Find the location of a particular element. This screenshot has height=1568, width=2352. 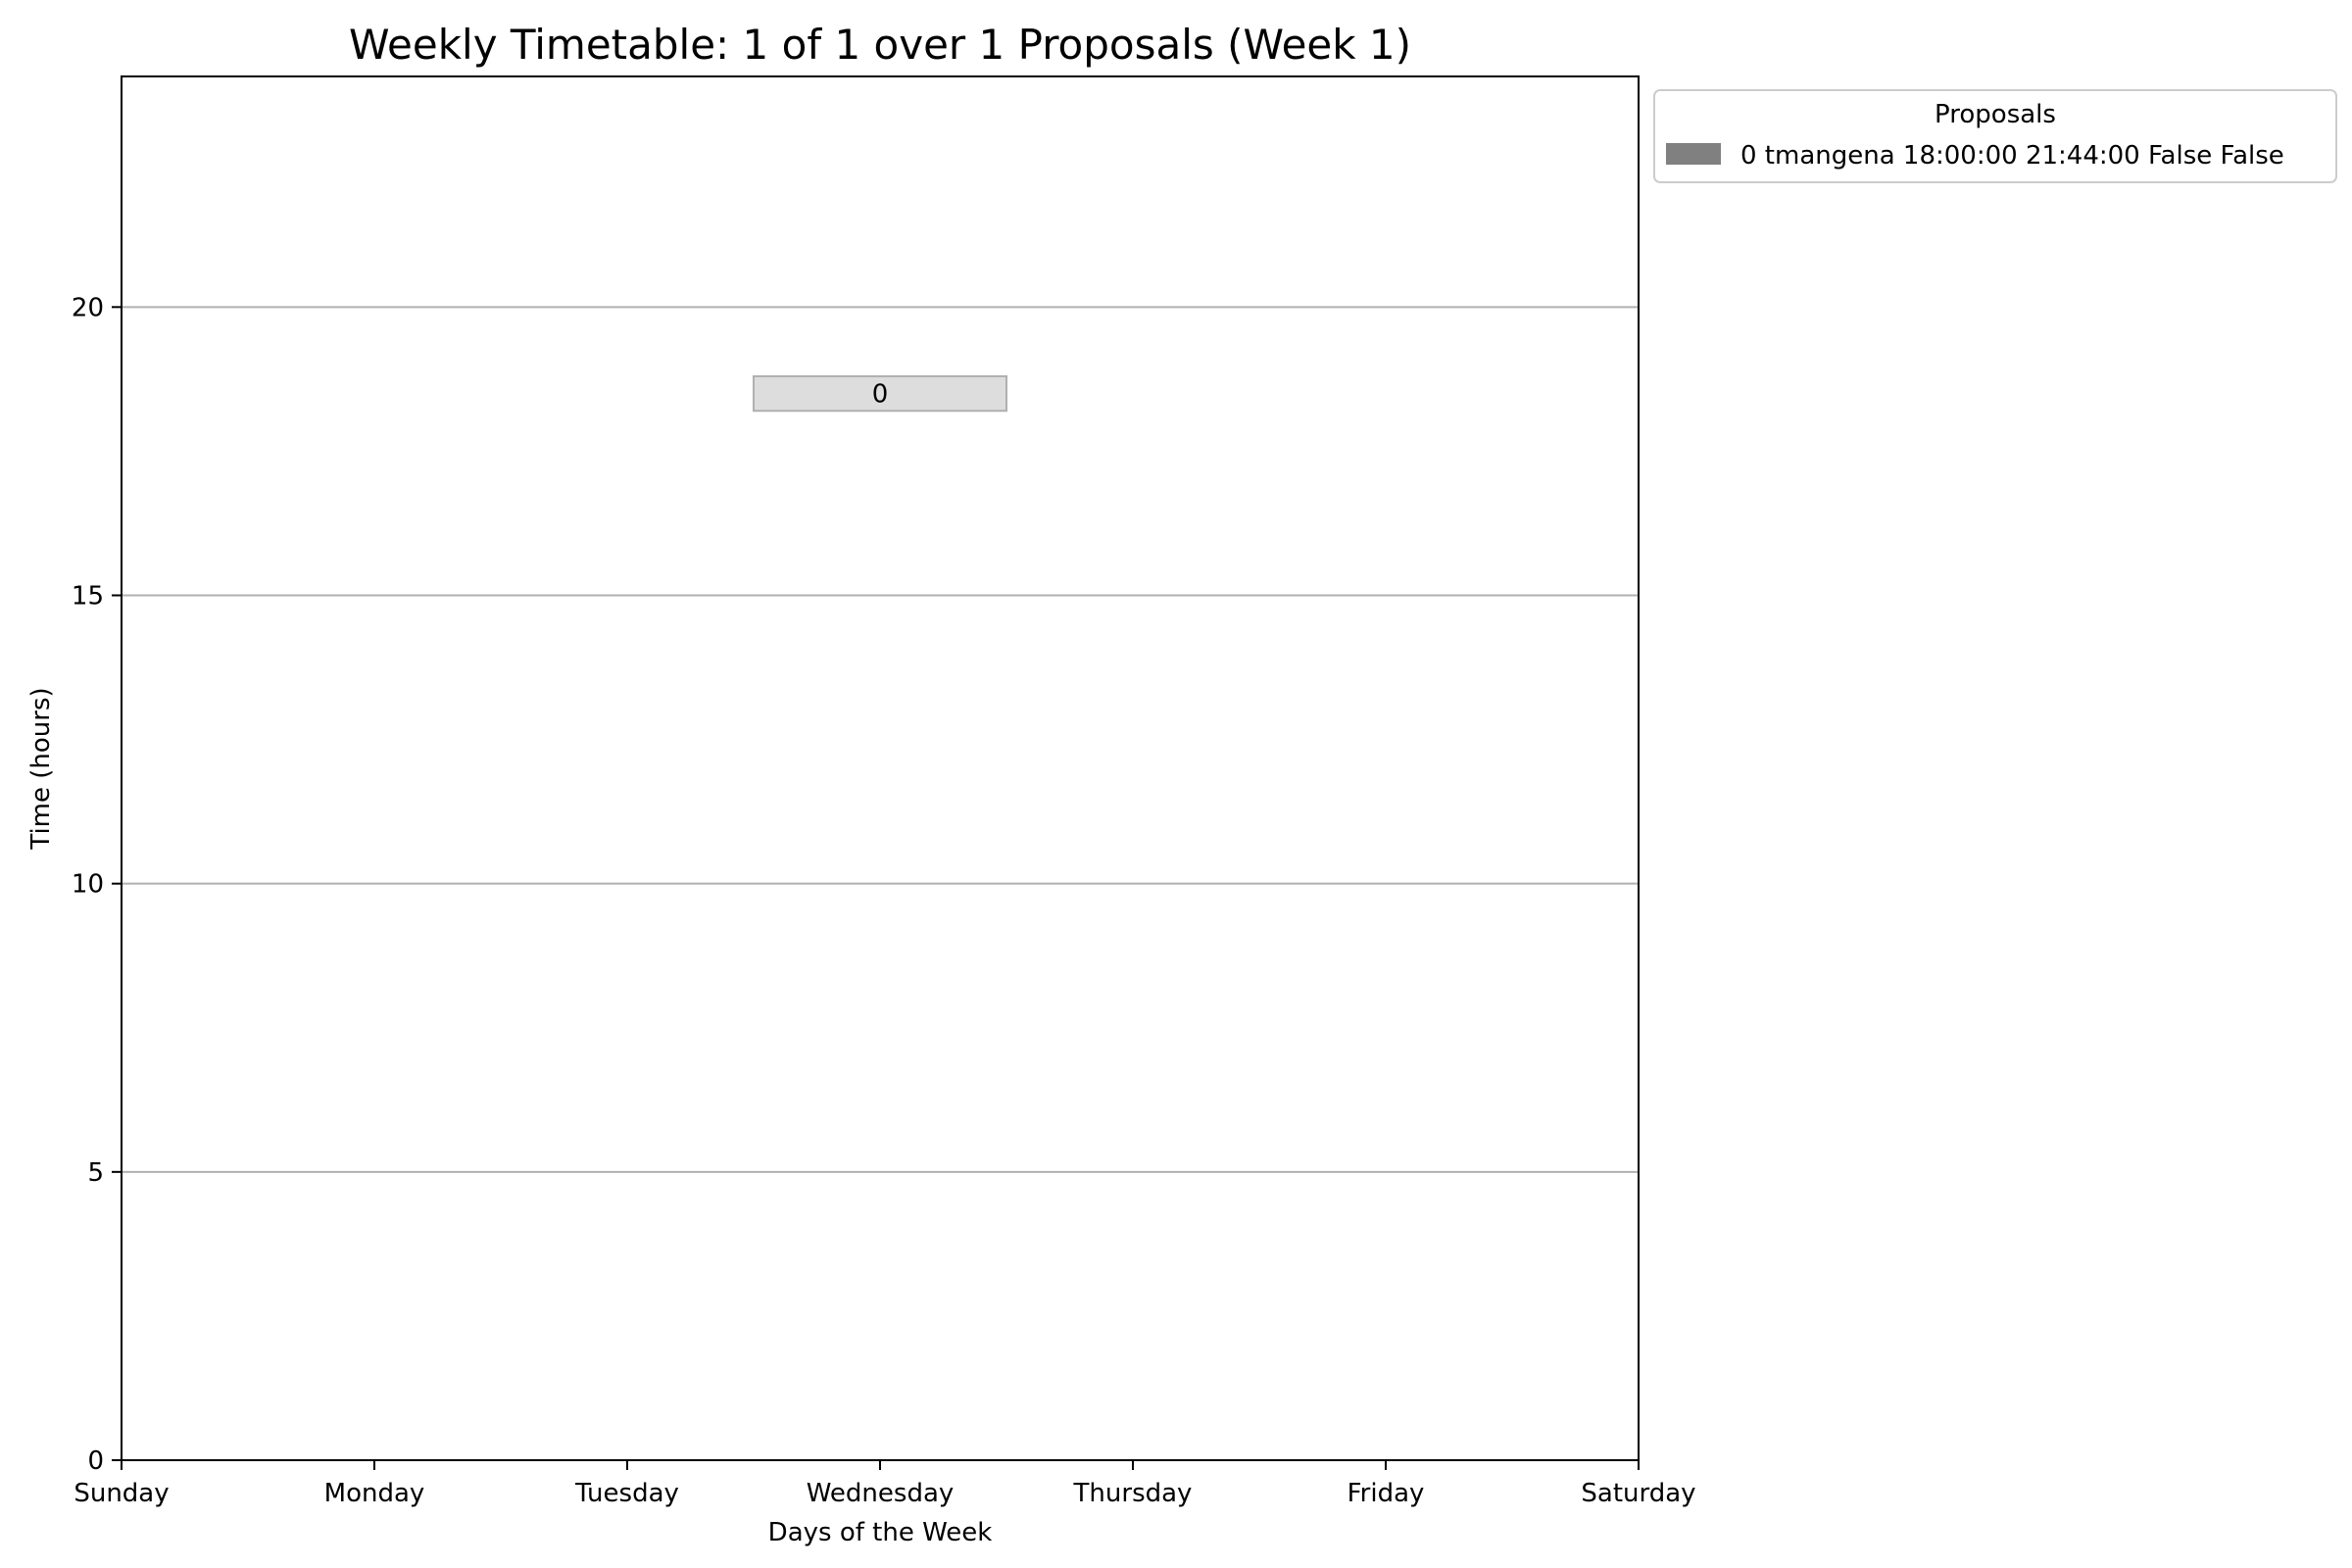

y-axis-label: Time (hours) is located at coordinates (41, 768).